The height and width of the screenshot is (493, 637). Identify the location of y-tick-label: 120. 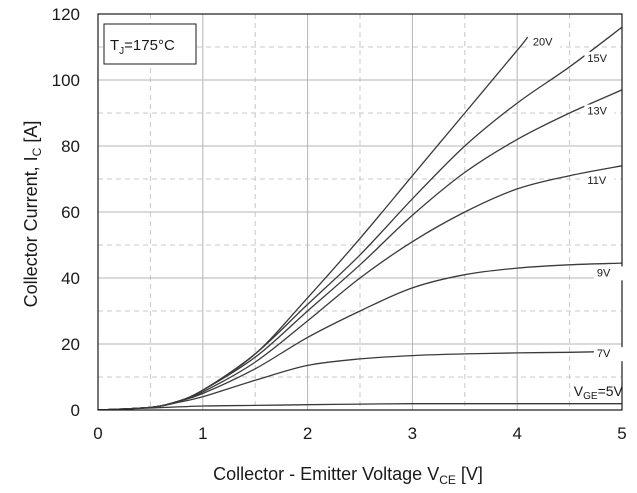
(66, 14).